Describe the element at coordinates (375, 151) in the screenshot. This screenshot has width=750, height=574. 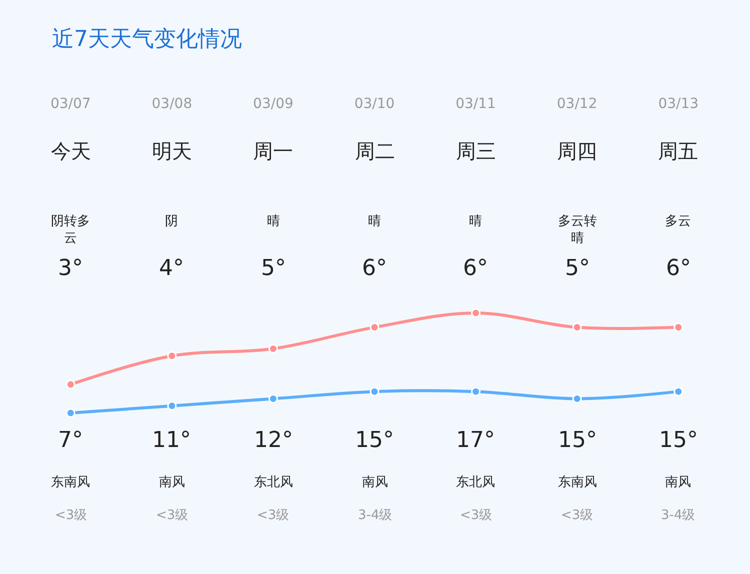
I see `text: 周二` at that location.